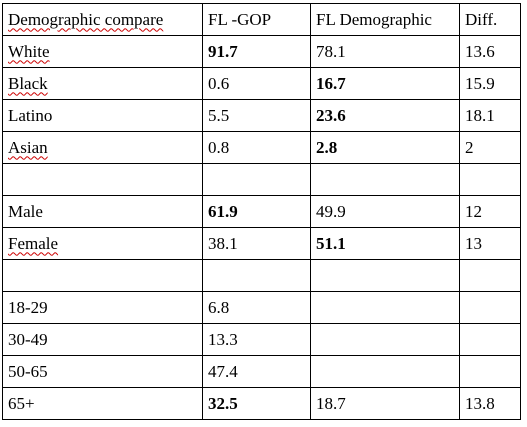 The height and width of the screenshot is (427, 527). Describe the element at coordinates (480, 115) in the screenshot. I see `diff-value: 18.1` at that location.